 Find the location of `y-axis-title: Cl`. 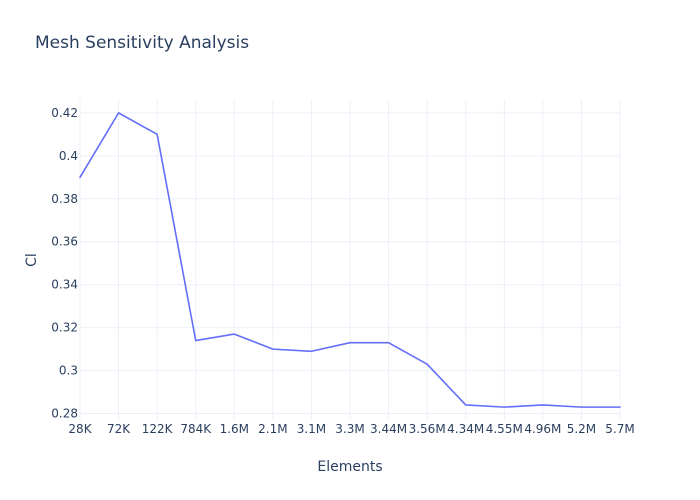

y-axis-title: Cl is located at coordinates (32, 260).